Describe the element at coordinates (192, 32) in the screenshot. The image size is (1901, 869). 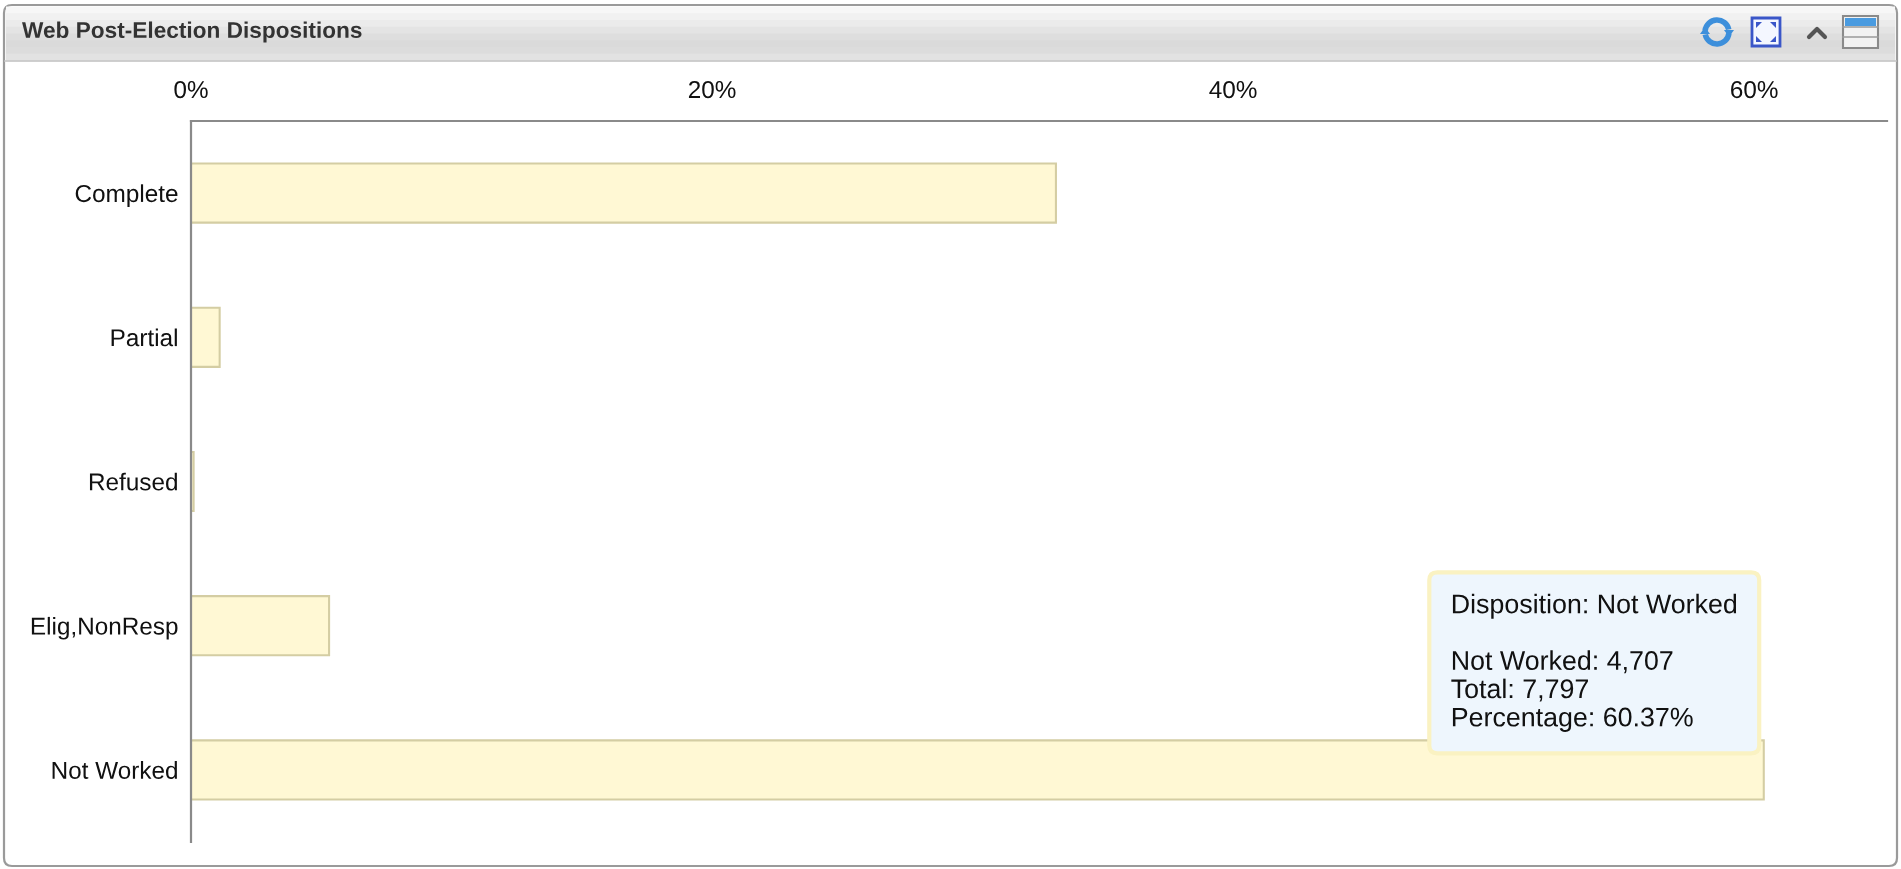
I see `chart-title: Web Post-Election Dispositions` at that location.